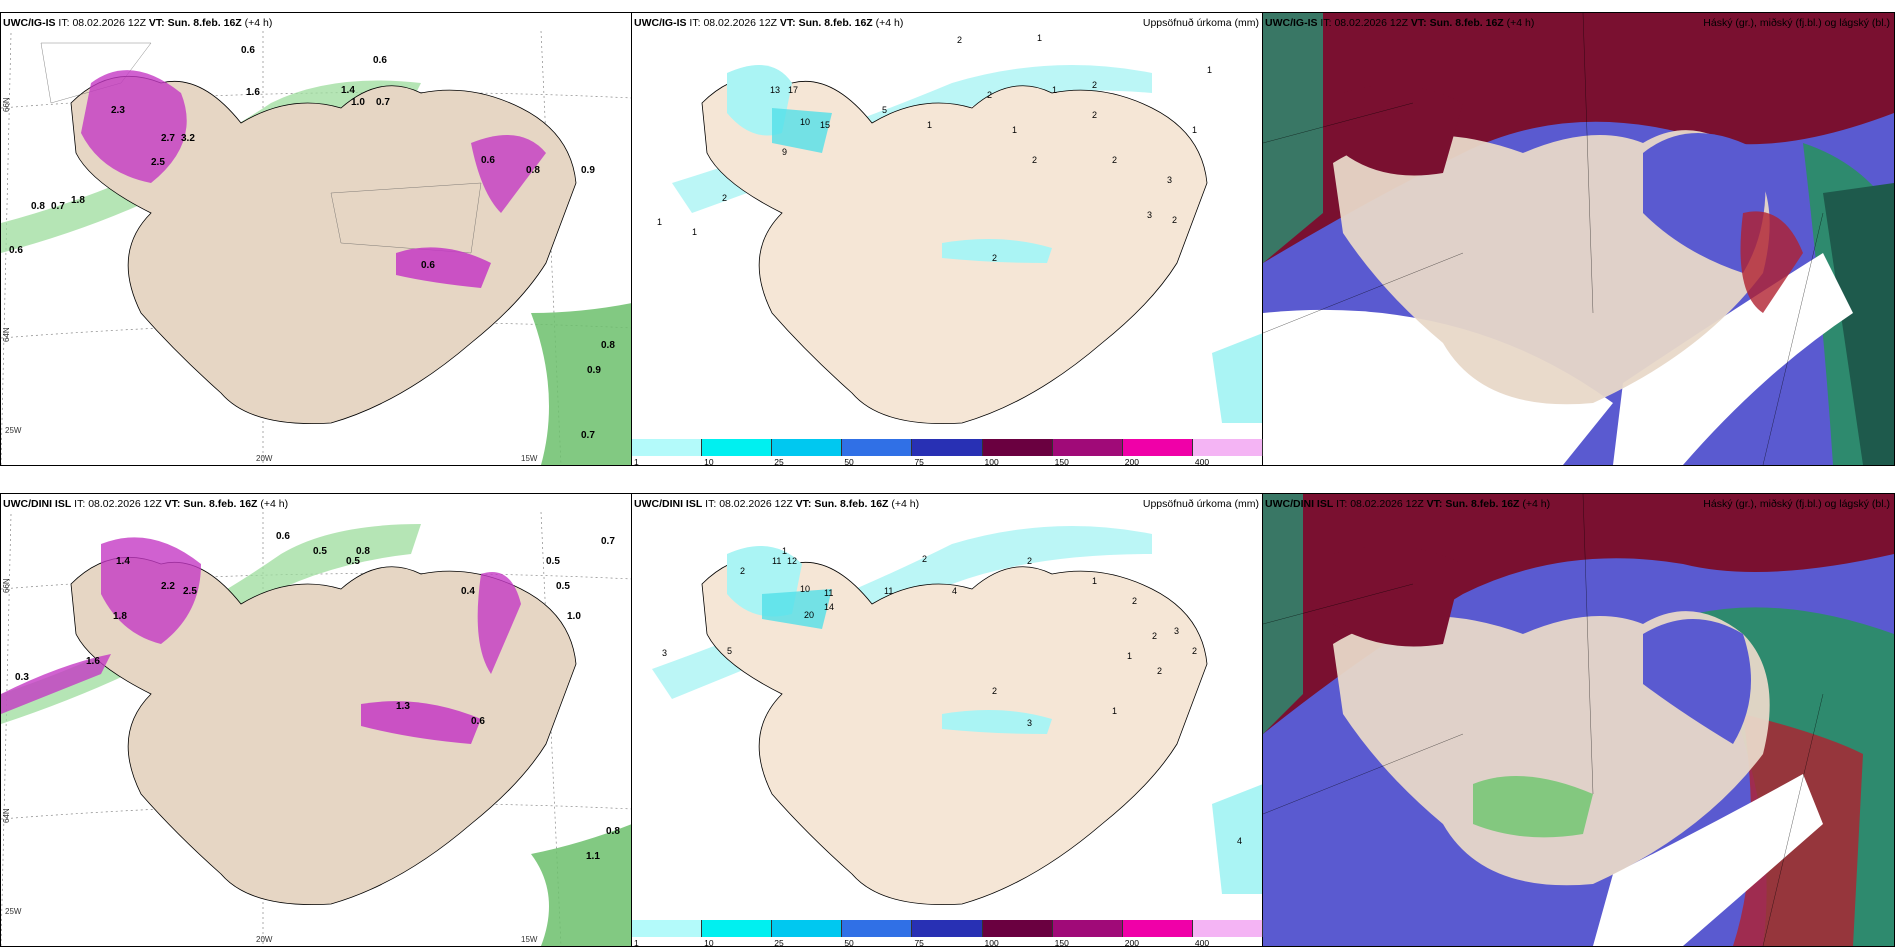 Image resolution: width=1900 pixels, height=950 pixels. What do you see at coordinates (78, 200) in the screenshot?
I see `wind-label: 1.8` at bounding box center [78, 200].